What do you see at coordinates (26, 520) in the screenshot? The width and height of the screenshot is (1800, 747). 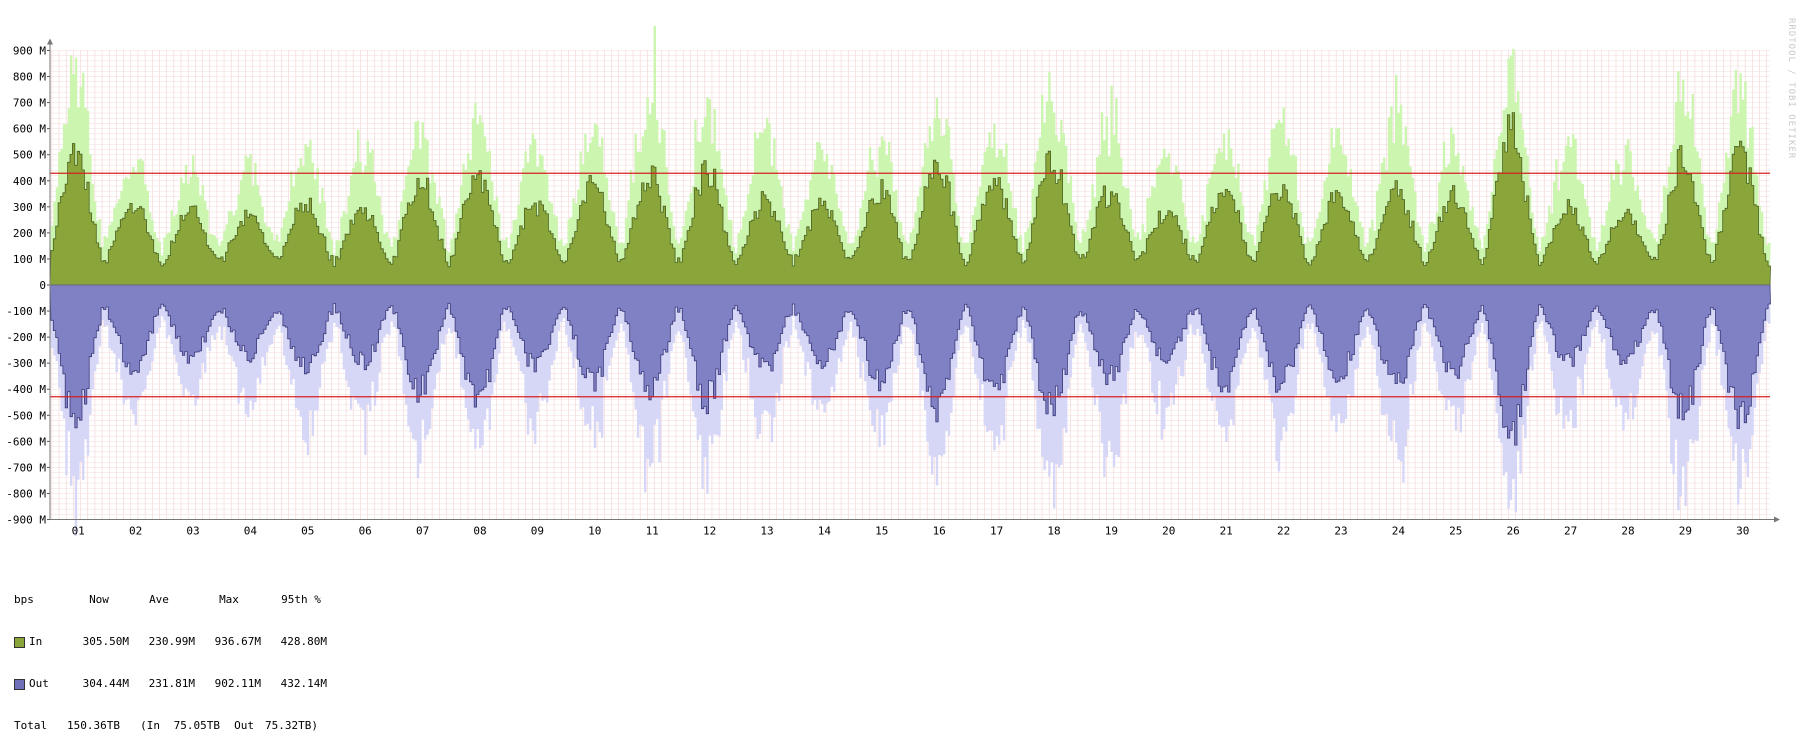 I see `y-tick-label: -900 M` at bounding box center [26, 520].